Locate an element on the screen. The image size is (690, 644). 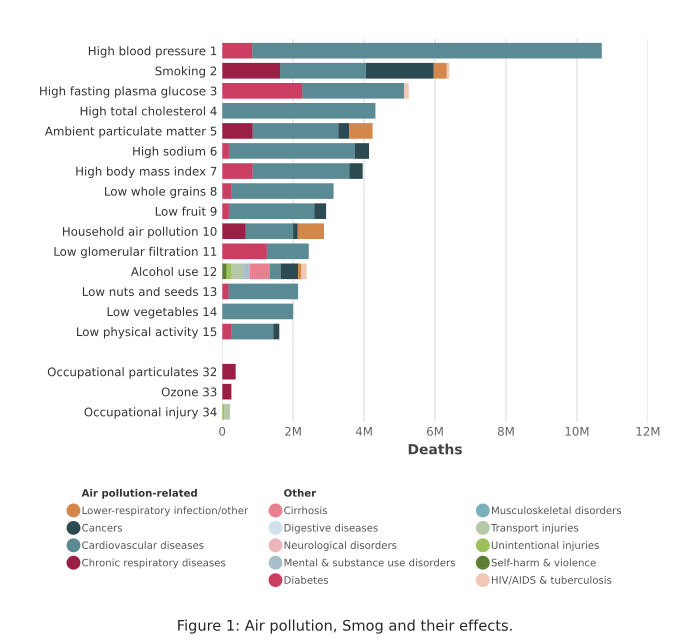
x-tick-label: 6M is located at coordinates (435, 431).